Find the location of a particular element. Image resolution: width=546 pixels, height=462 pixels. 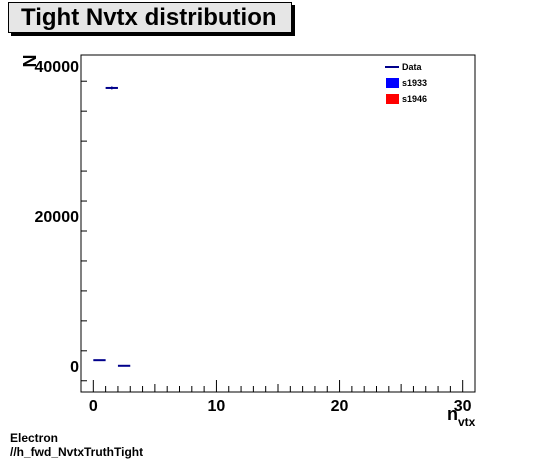

legend-label: s1946 is located at coordinates (414, 99).